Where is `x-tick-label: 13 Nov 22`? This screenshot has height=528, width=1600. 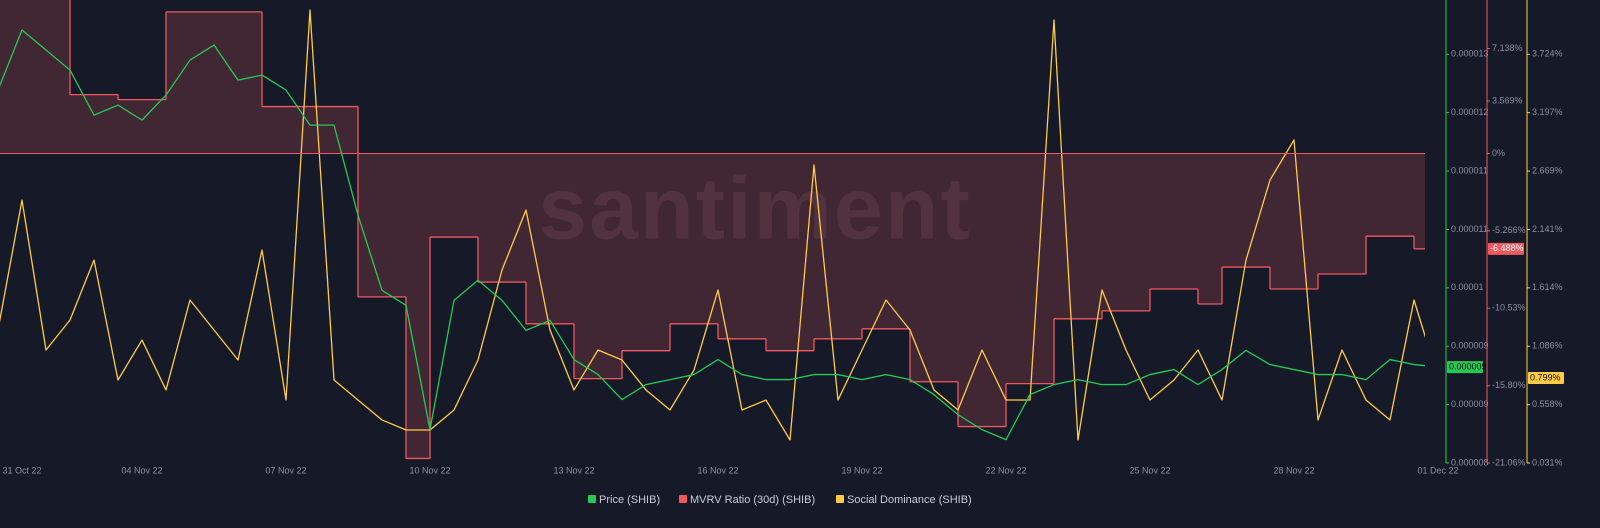 x-tick-label: 13 Nov 22 is located at coordinates (573, 470).